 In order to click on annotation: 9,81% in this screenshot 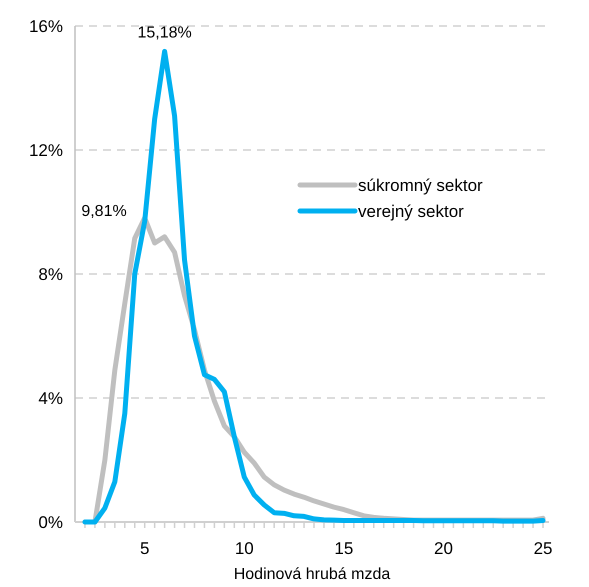, I will do `click(104, 211)`.